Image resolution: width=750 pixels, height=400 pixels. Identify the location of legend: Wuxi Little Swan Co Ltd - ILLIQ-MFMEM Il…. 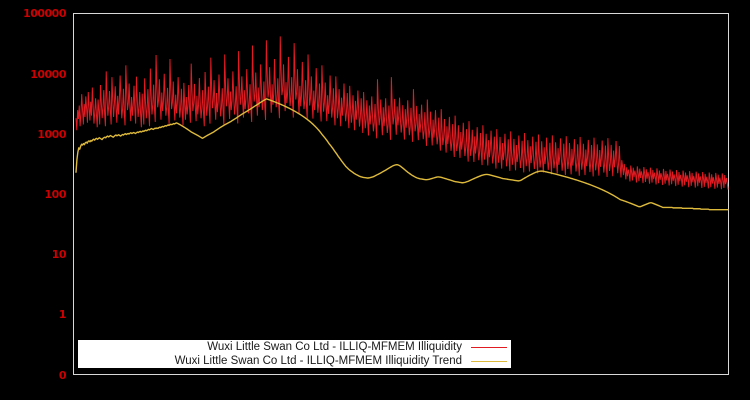
(294, 354).